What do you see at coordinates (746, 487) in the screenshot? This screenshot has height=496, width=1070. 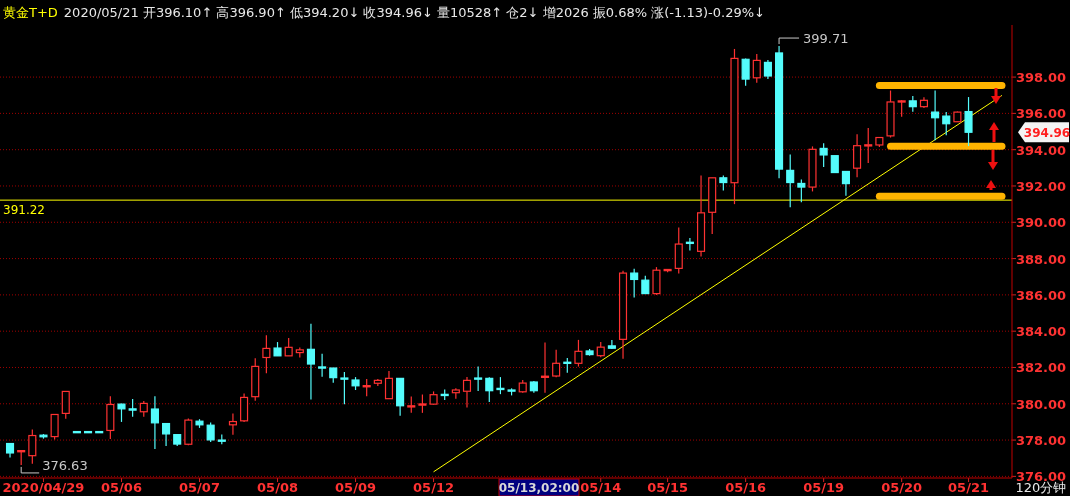 I see `x-tick-label: 05/16` at bounding box center [746, 487].